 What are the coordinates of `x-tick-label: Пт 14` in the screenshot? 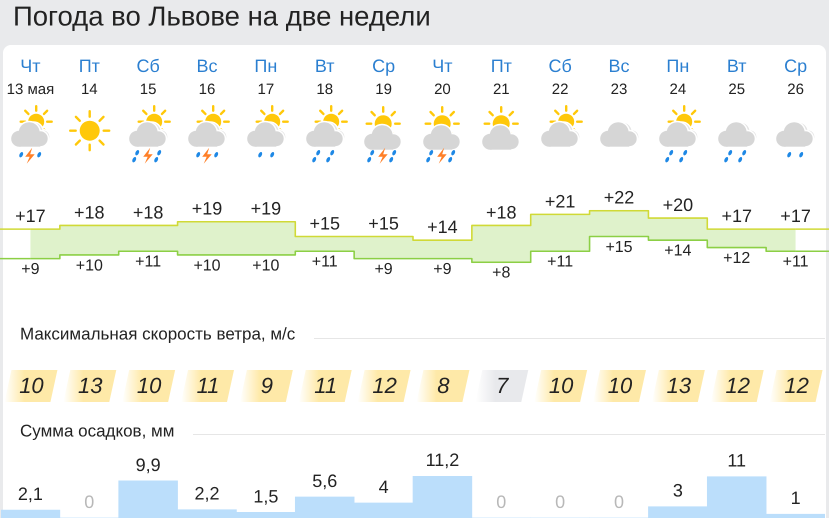 It's located at (89, 77).